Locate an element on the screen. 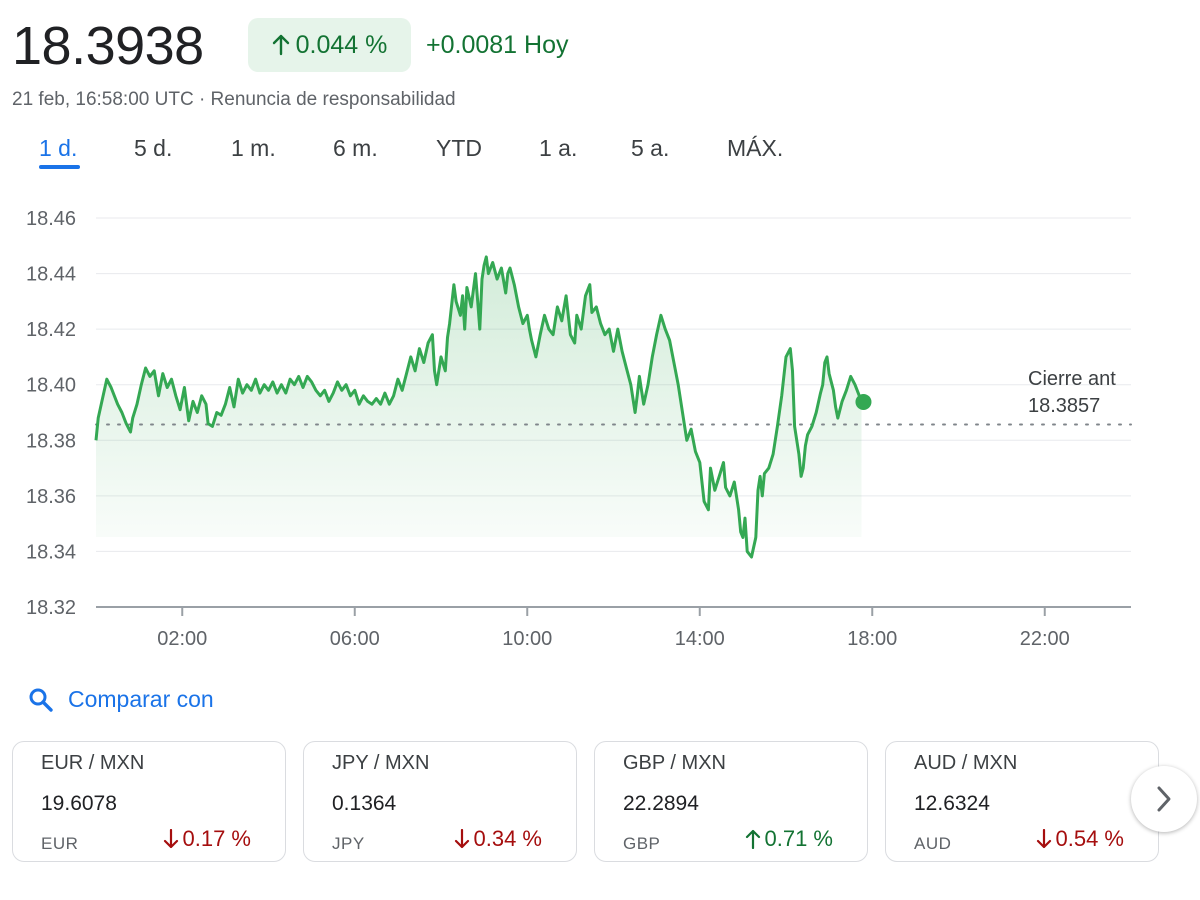 Image resolution: width=1200 pixels, height=900 pixels. tab-6m: 6 m. is located at coordinates (355, 148).